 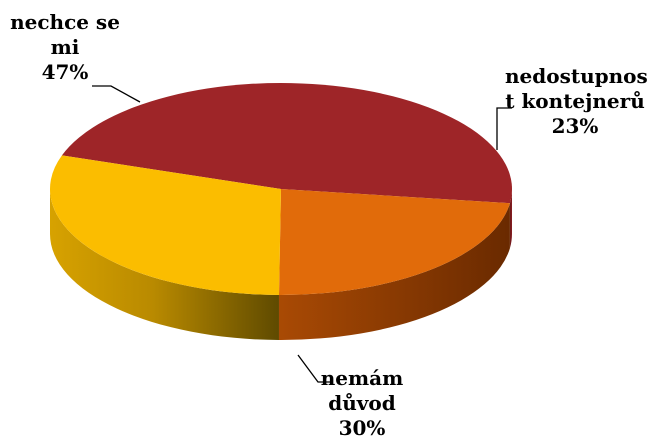 What do you see at coordinates (313, 368) in the screenshot?
I see `leader-line-nemam-duvod` at bounding box center [313, 368].